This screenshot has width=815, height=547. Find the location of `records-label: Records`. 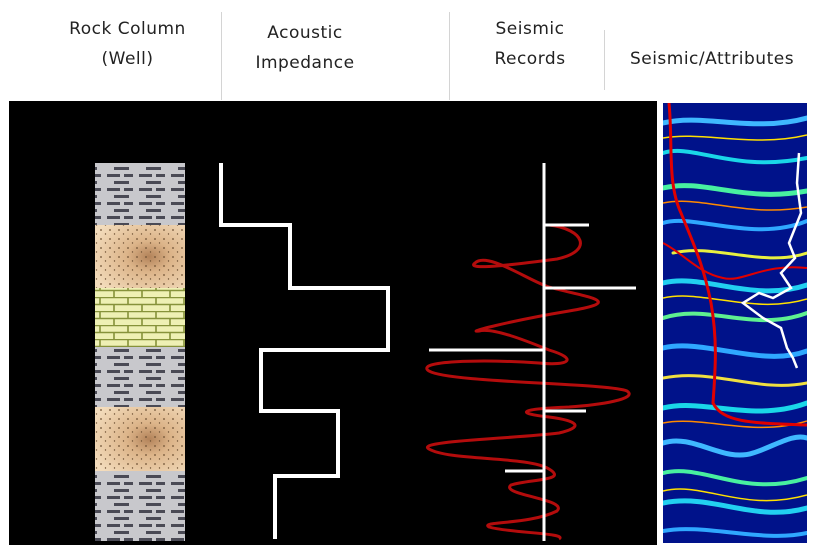

records-label: Records is located at coordinates (530, 59).